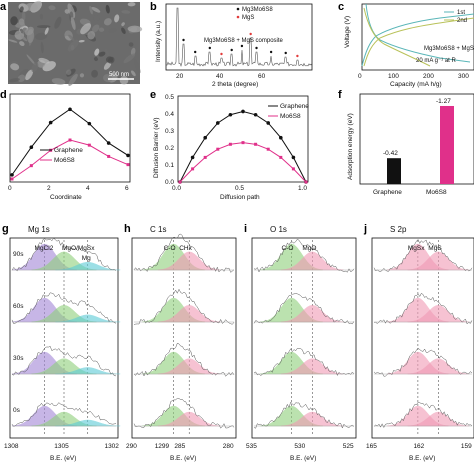 The height and width of the screenshot is (474, 474). What do you see at coordinates (49, 188) in the screenshot?
I see `d-xtick-2: 2` at bounding box center [49, 188].